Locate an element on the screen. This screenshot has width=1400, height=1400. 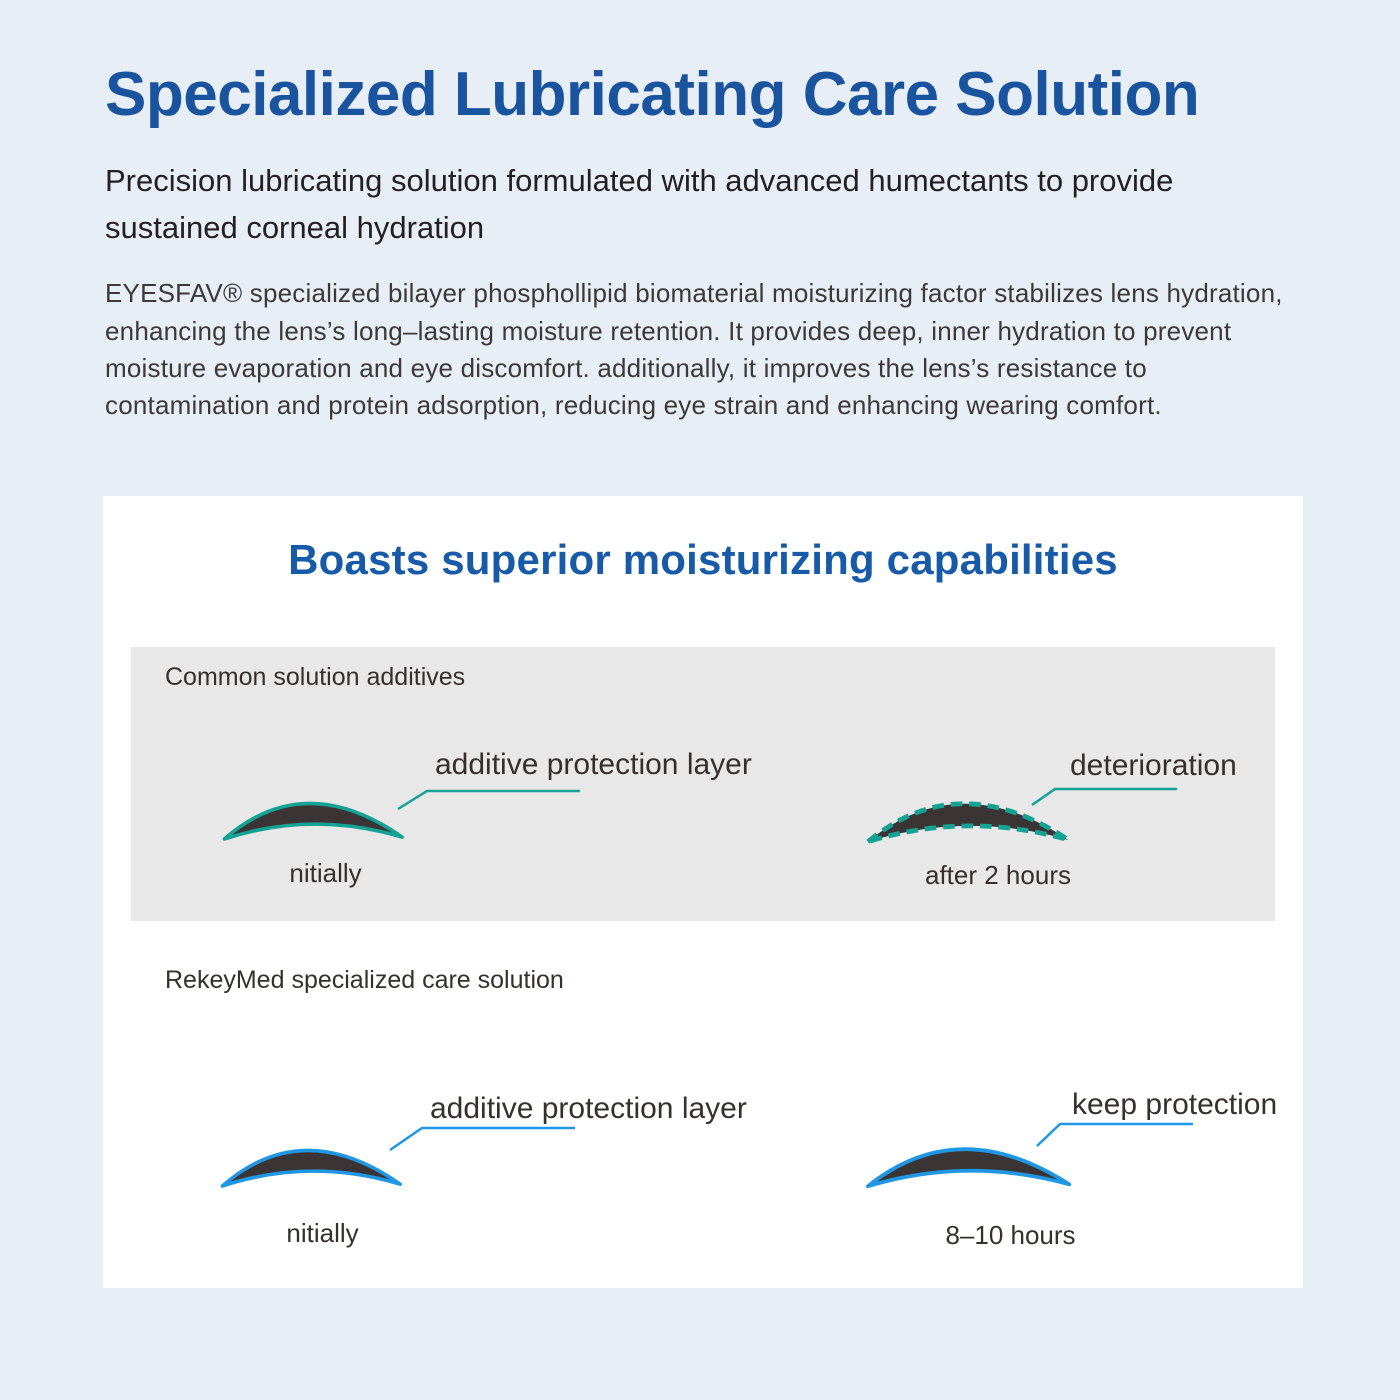
lens-common-initial-illustration is located at coordinates (313, 821).